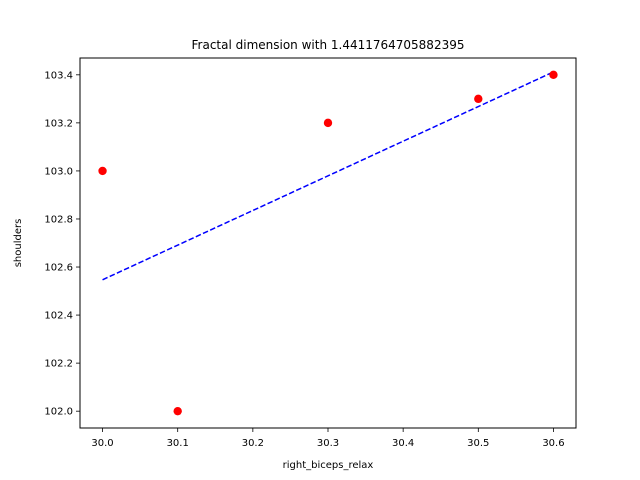 This screenshot has height=480, width=640. Describe the element at coordinates (62, 244) in the screenshot. I see `y-axis: 102.0 102.2 102.4 102.6 102.8 103.0 103.2 103.4` at that location.